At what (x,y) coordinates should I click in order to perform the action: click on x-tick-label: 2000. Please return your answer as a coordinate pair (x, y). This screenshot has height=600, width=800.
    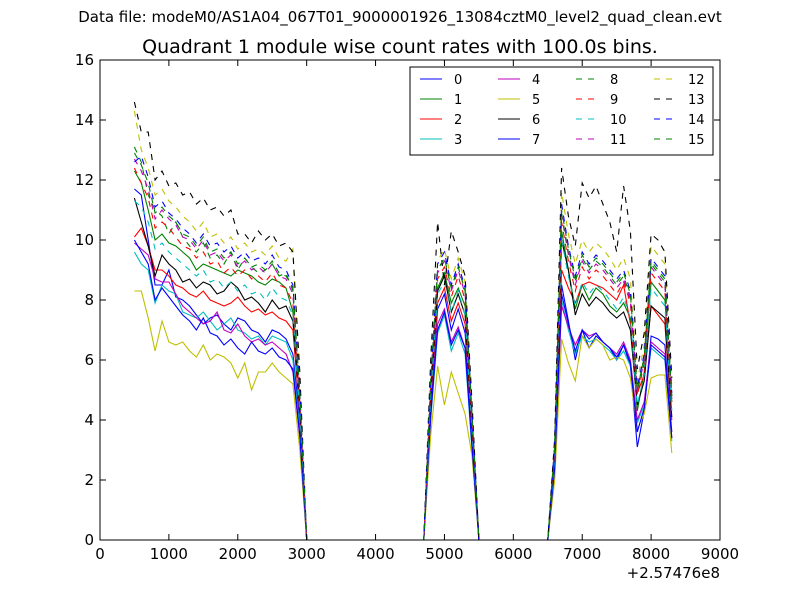
    Looking at the image, I should click on (238, 554).